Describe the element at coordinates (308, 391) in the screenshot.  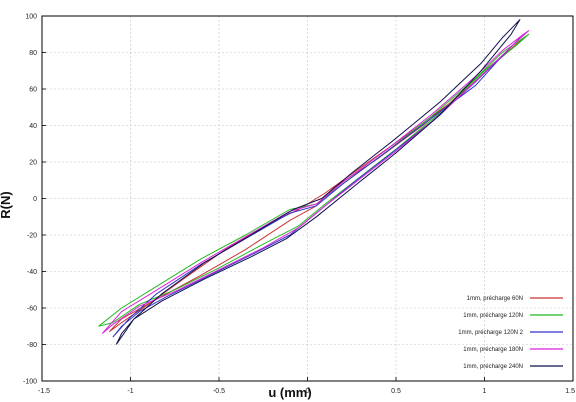
I see `x-tick-label: 0` at that location.